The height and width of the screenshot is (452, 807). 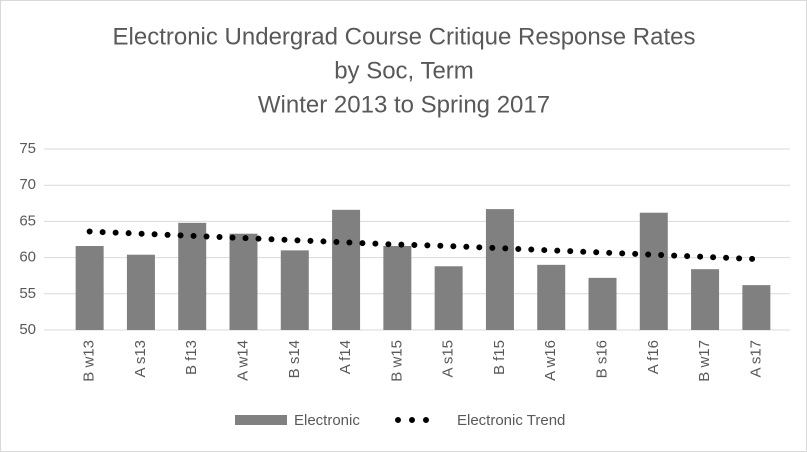 What do you see at coordinates (404, 70) in the screenshot?
I see `chart-title: by Soc, Term` at bounding box center [404, 70].